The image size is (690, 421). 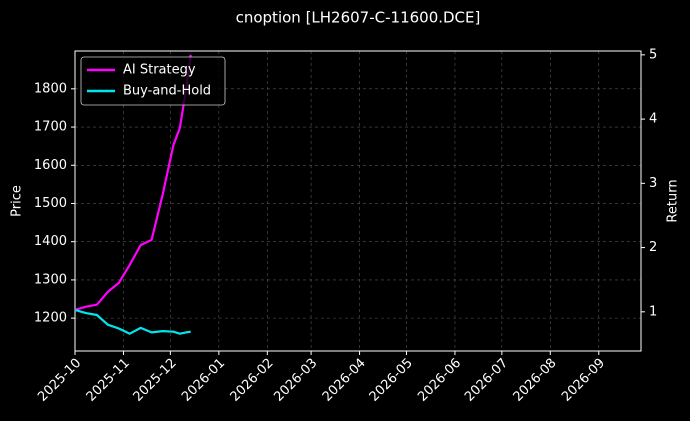 What do you see at coordinates (17, 201) in the screenshot?
I see `y-axis-label: Price` at bounding box center [17, 201].